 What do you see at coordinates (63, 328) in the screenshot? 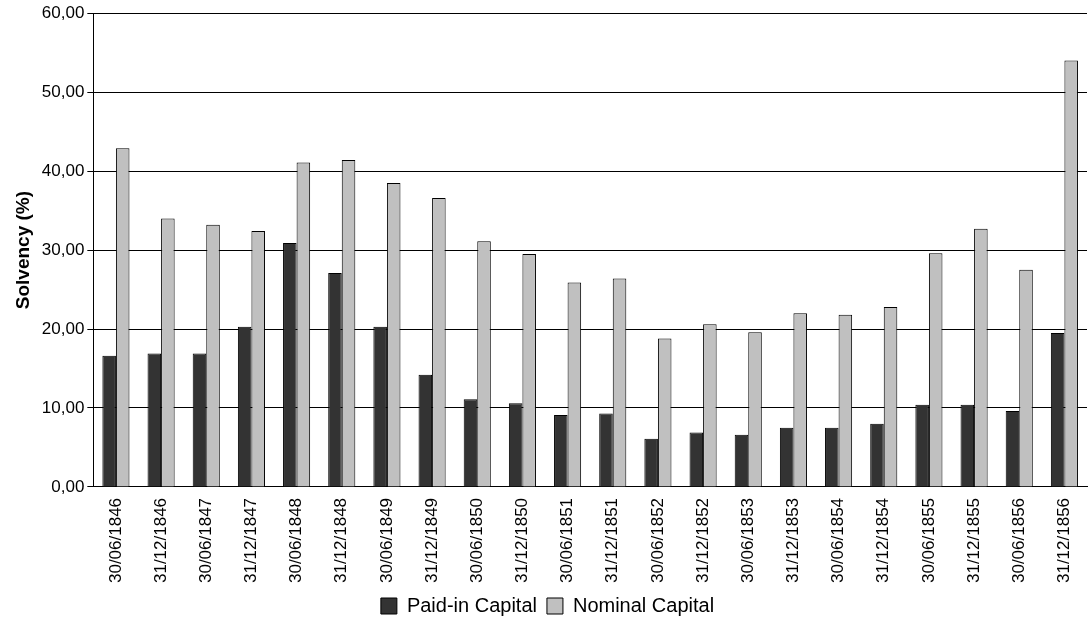
I see `y-tick-label: 20,00` at bounding box center [63, 328].